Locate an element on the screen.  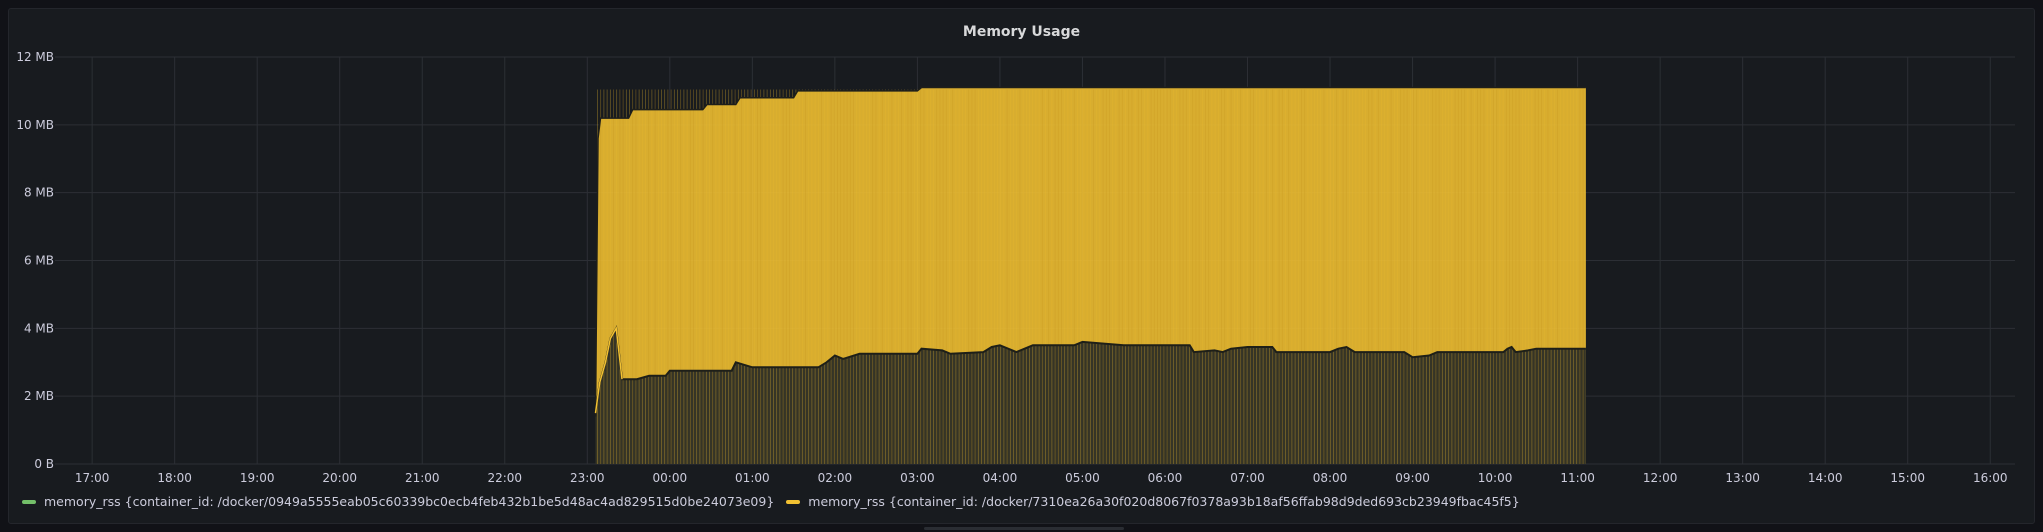
x-tick-label: 08:00 is located at coordinates (1330, 478).